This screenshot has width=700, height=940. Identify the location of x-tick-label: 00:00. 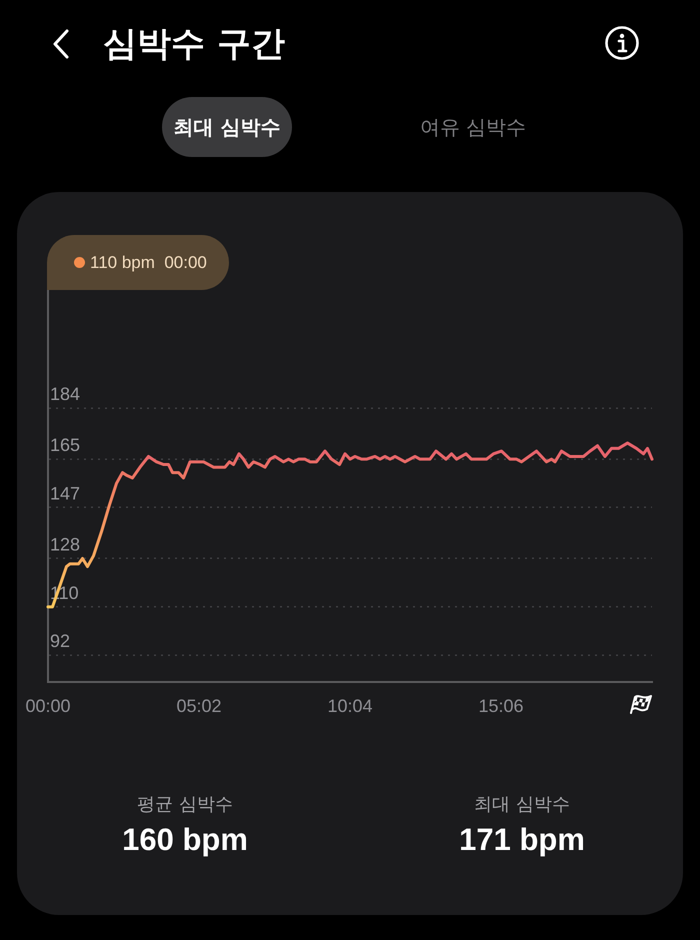
(48, 706).